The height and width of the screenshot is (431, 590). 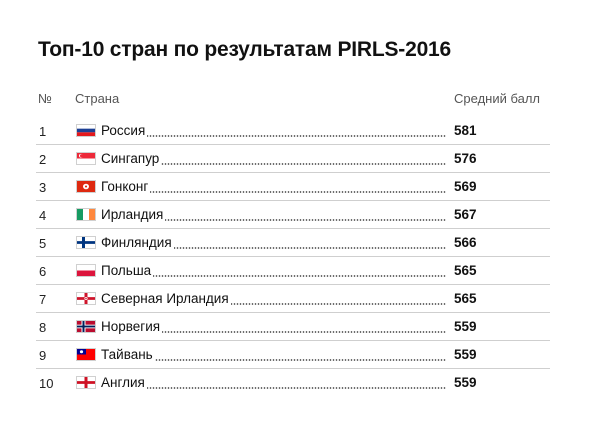 What do you see at coordinates (43, 299) in the screenshot?
I see `row-number: 7` at bounding box center [43, 299].